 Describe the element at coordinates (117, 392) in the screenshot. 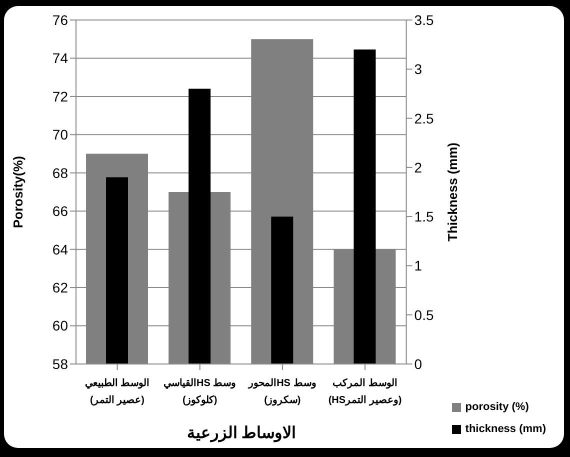

I see `x-tick-label: الوسط الطبيعي (عصير التمر)` at that location.